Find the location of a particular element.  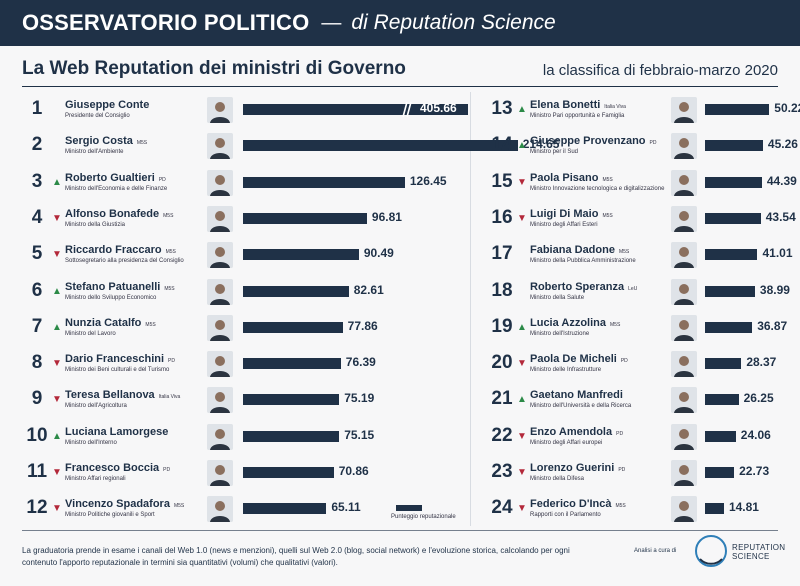

score-value: 82.61 is located at coordinates (368, 289).